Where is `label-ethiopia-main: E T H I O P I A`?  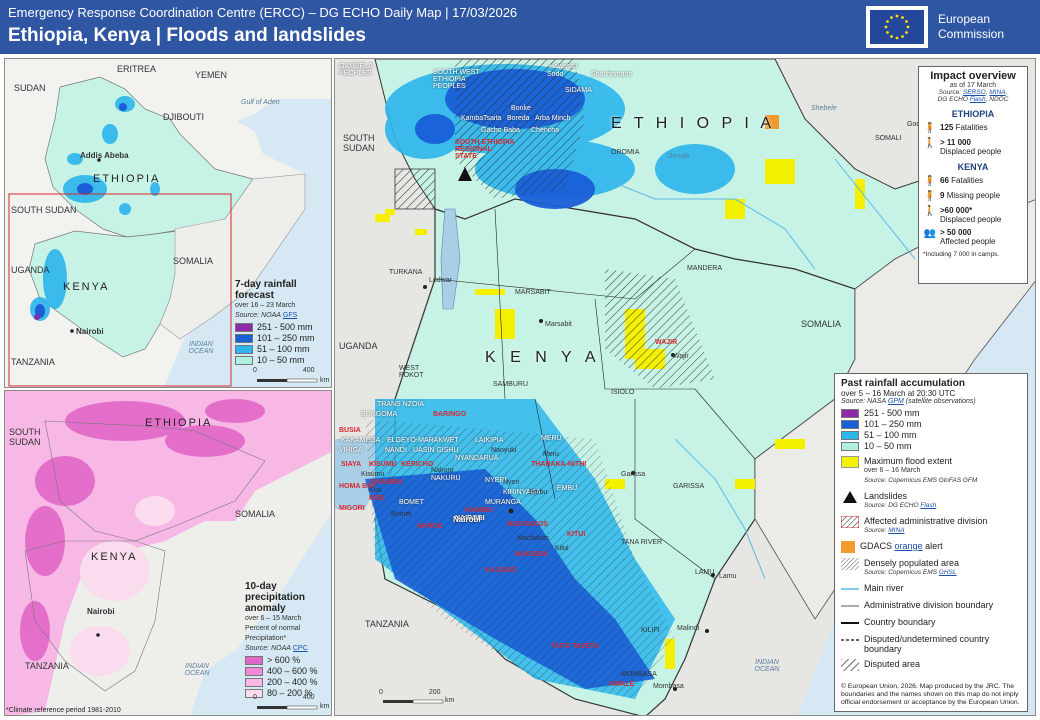
label-ethiopia-main: E T H I O P I A is located at coordinates (693, 123).